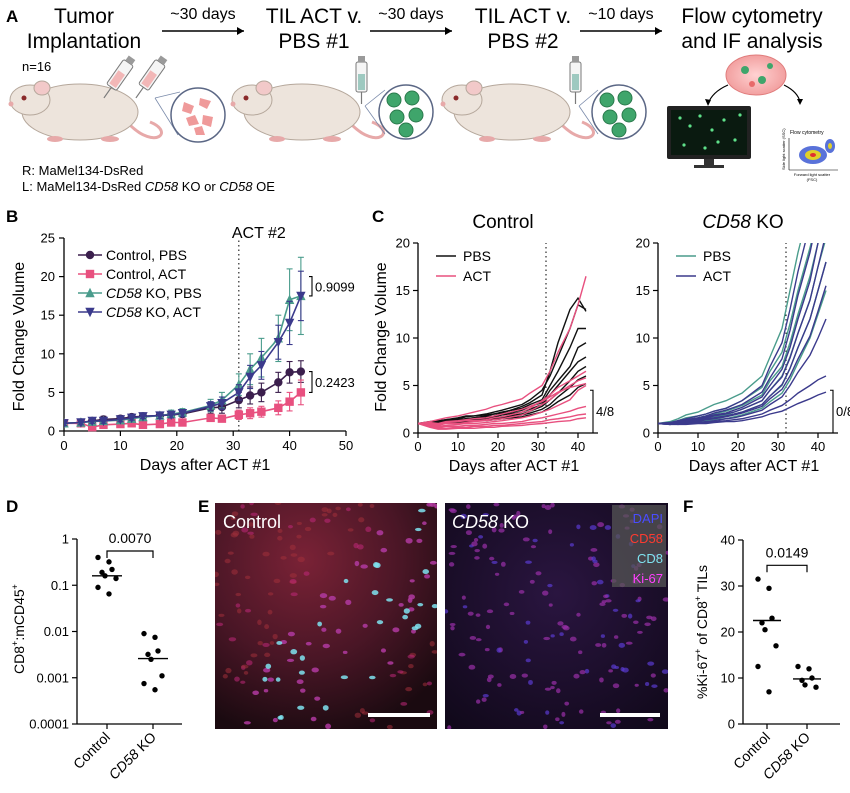  What do you see at coordinates (145, 130) in the screenshot?
I see `mouse-1-tail` at bounding box center [145, 130].